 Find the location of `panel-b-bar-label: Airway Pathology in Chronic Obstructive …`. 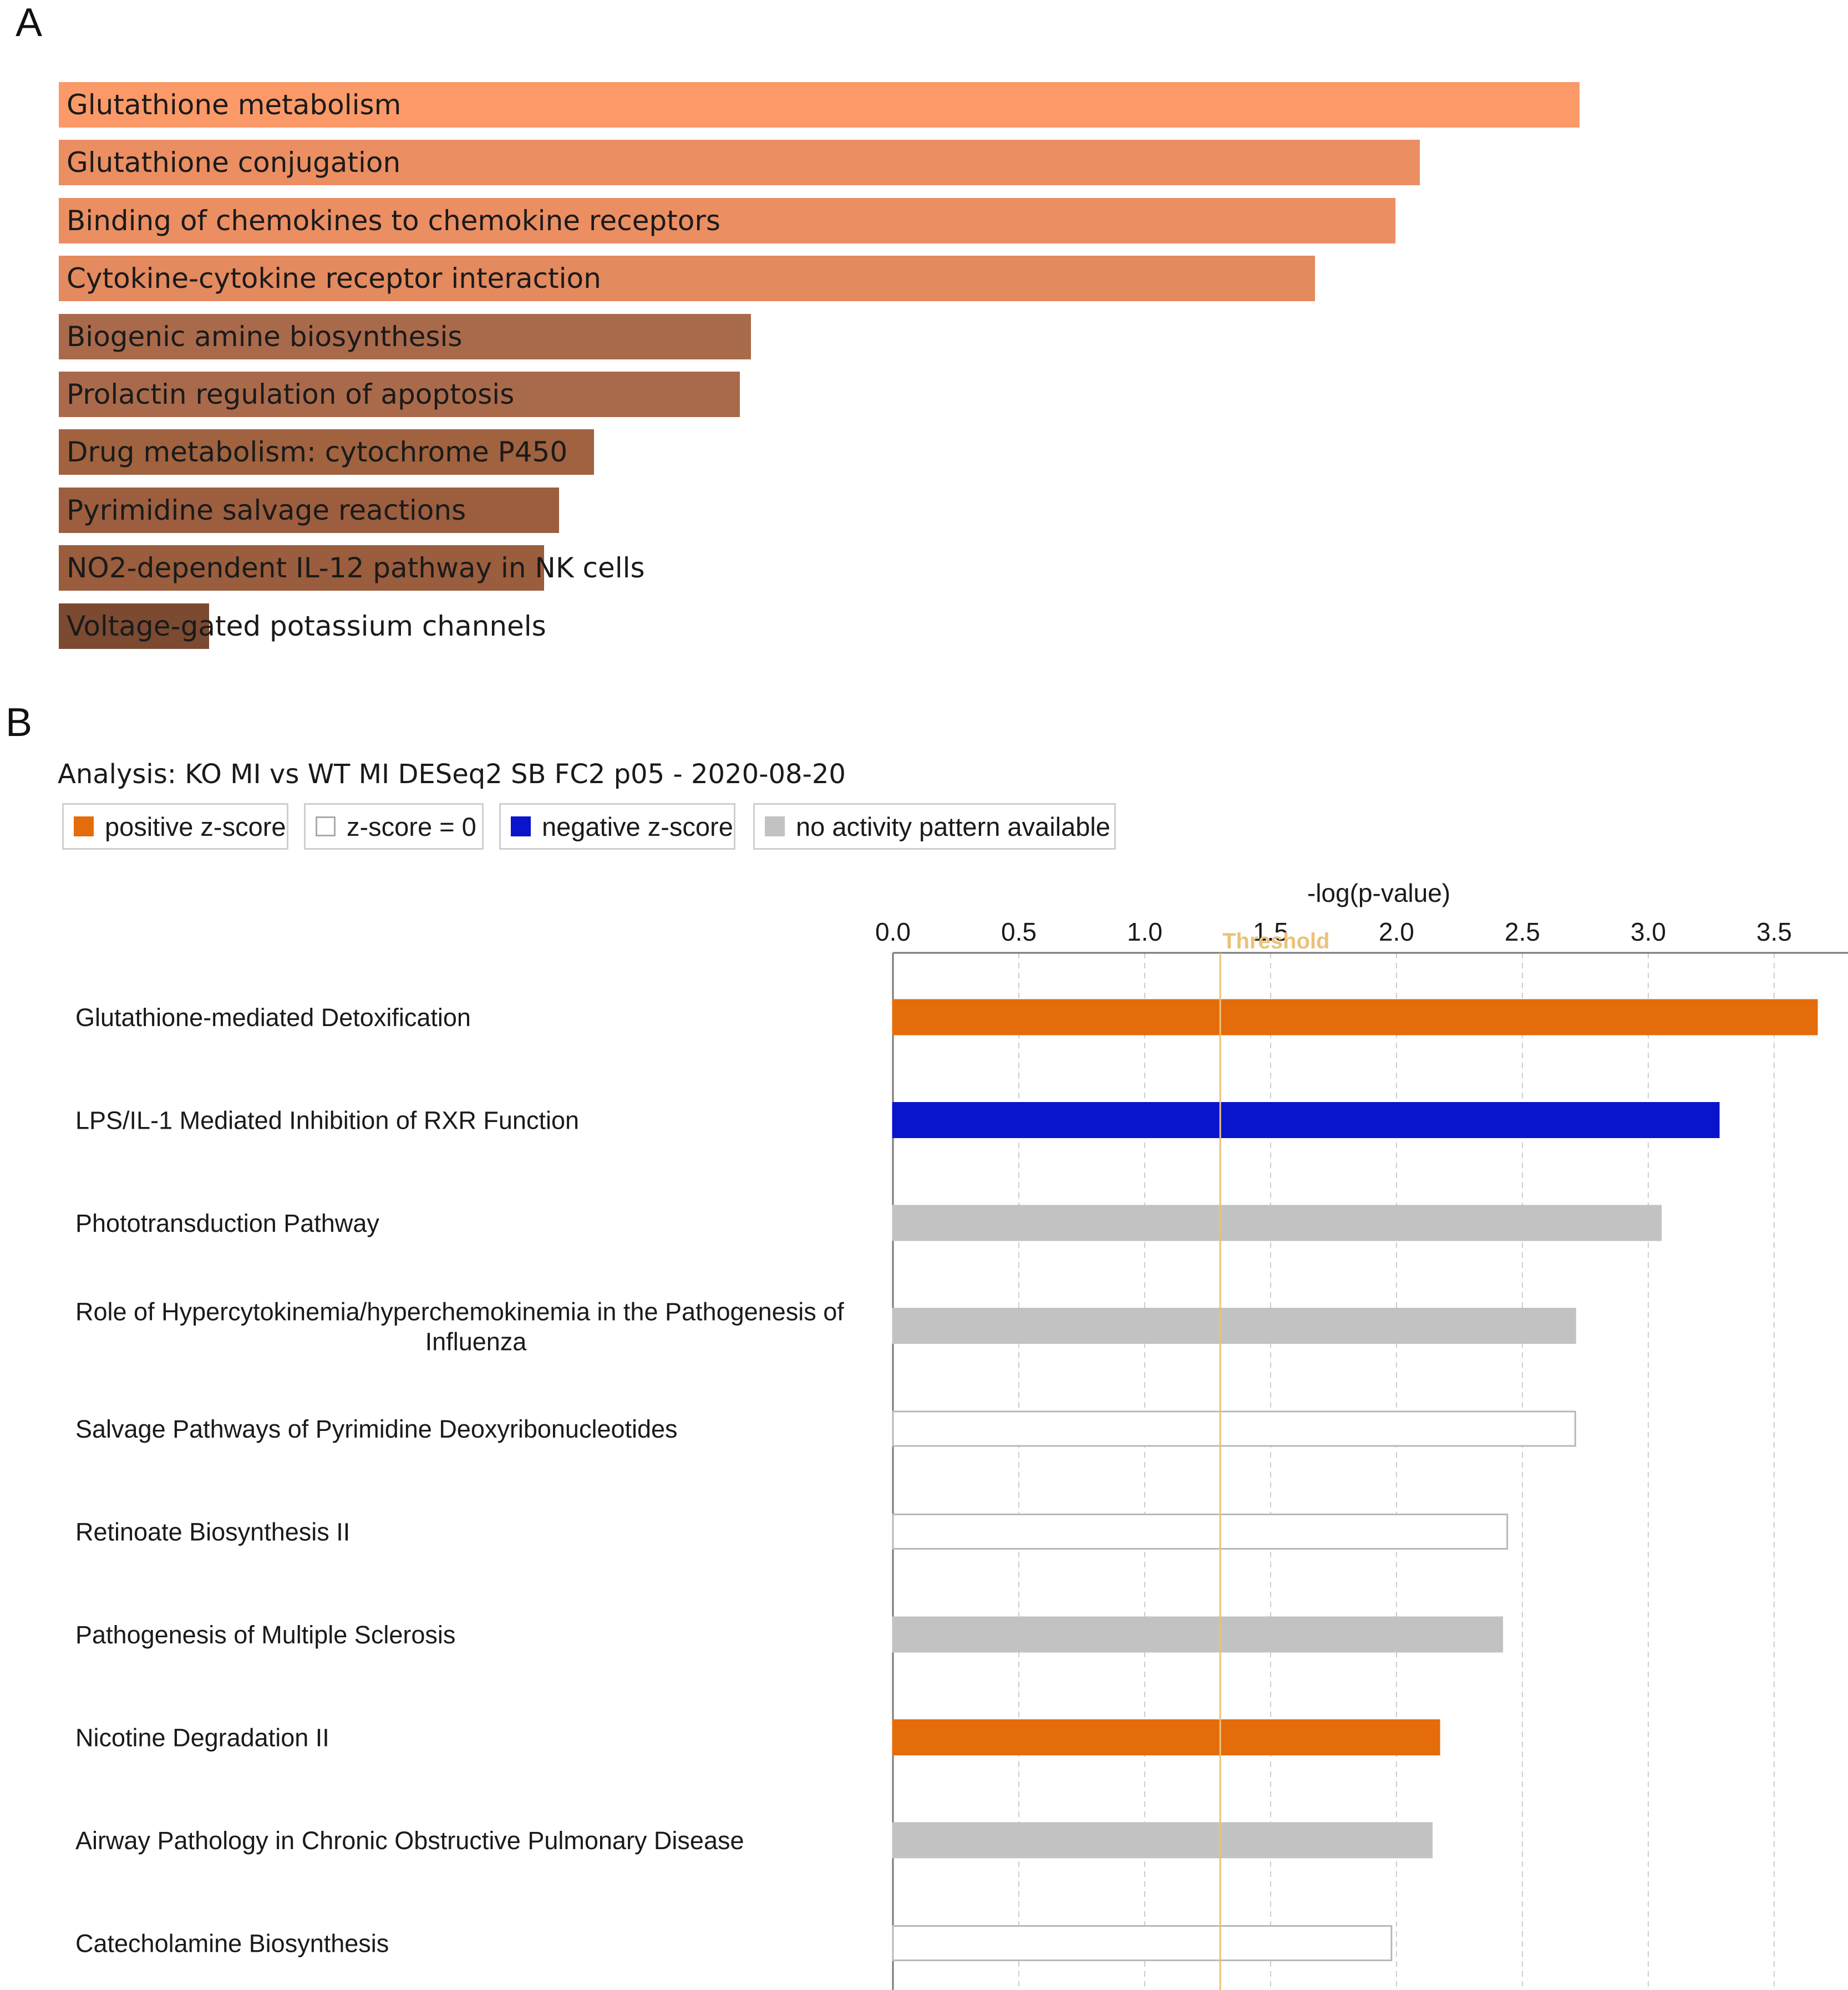

panel-b-bar-label: Airway Pathology in Chronic Obstructive … is located at coordinates (410, 1840).